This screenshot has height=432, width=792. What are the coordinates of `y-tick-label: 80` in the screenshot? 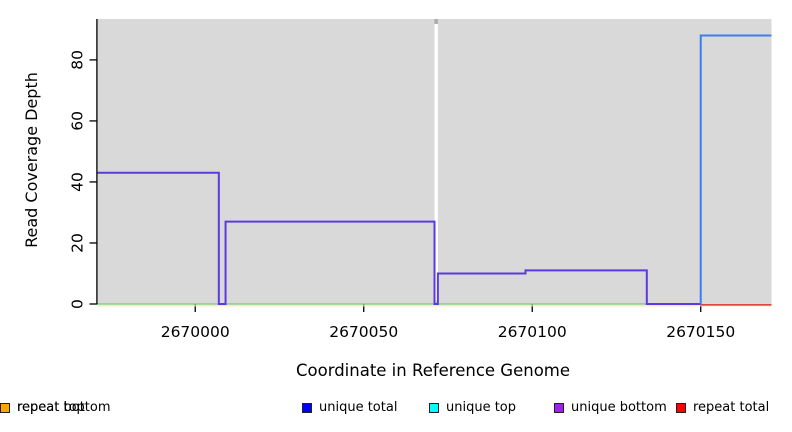 It's located at (78, 60).